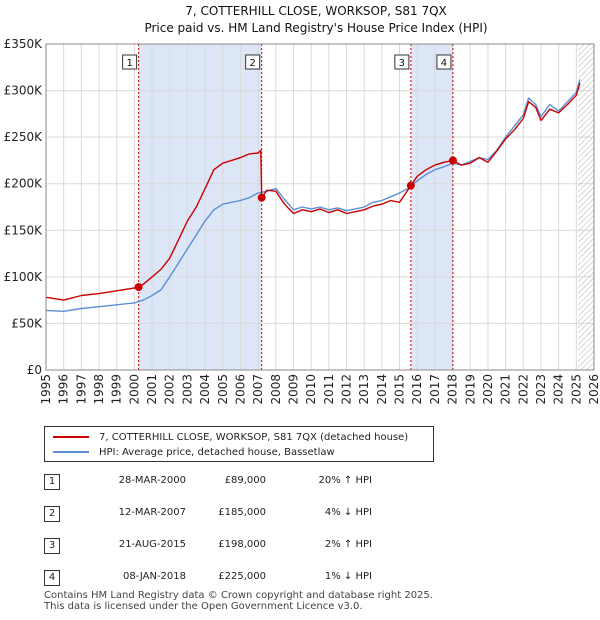 The height and width of the screenshot is (620, 600). I want to click on x-tick-label: 2003, so click(187, 389).